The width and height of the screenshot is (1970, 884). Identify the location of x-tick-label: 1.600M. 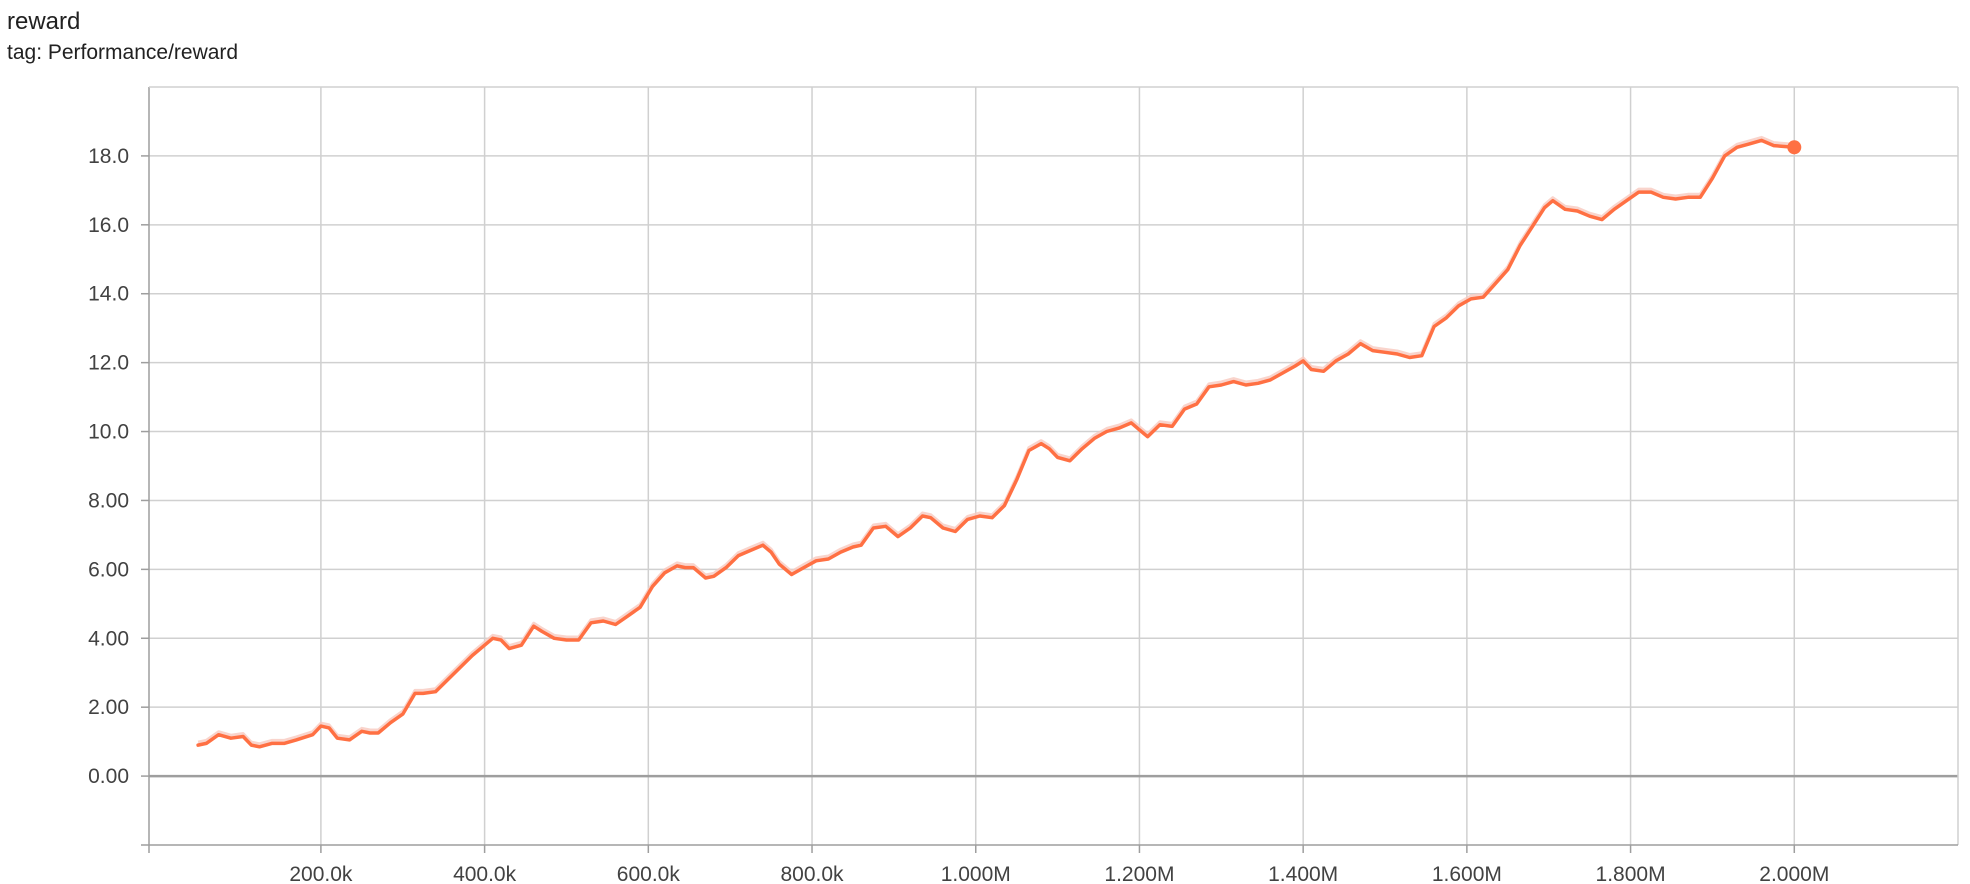
(1467, 873).